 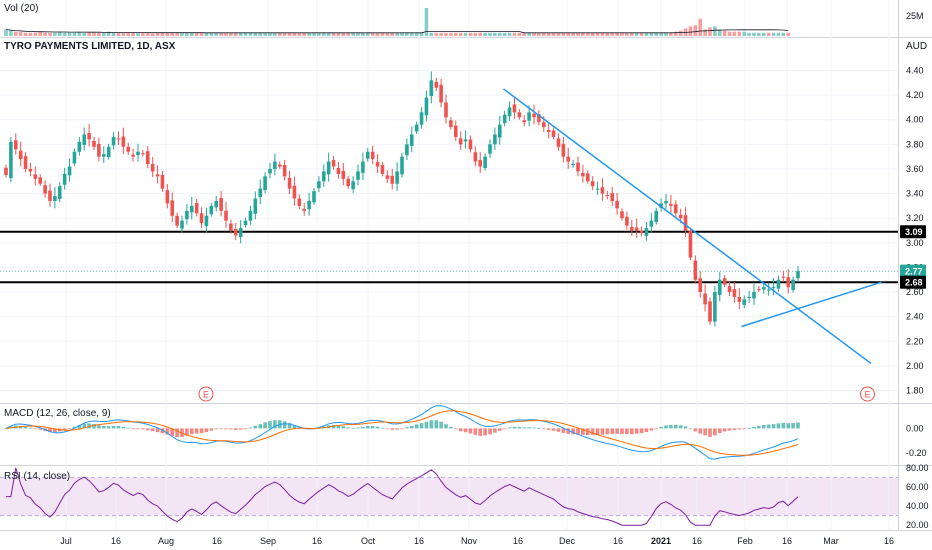 I want to click on rsi-tick: 20.00, so click(x=917, y=525).